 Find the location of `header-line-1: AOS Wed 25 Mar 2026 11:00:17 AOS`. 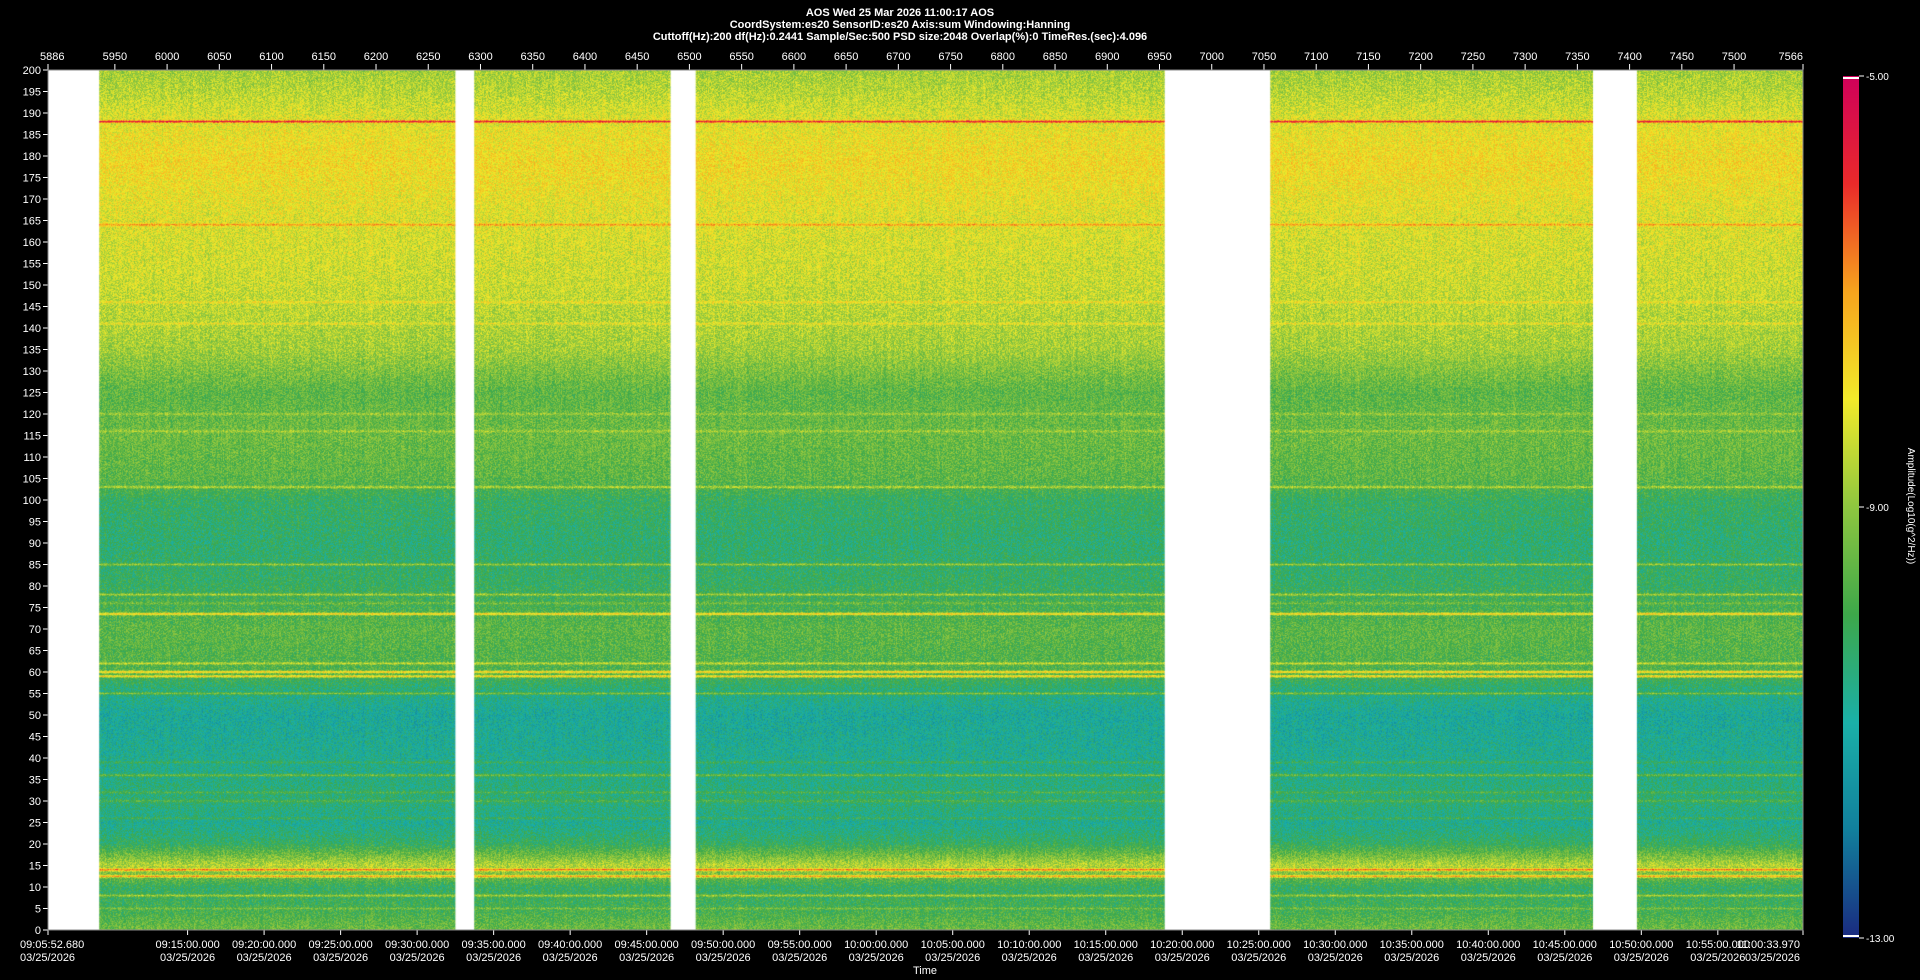

header-line-1: AOS Wed 25 Mar 2026 11:00:17 AOS is located at coordinates (900, 13).